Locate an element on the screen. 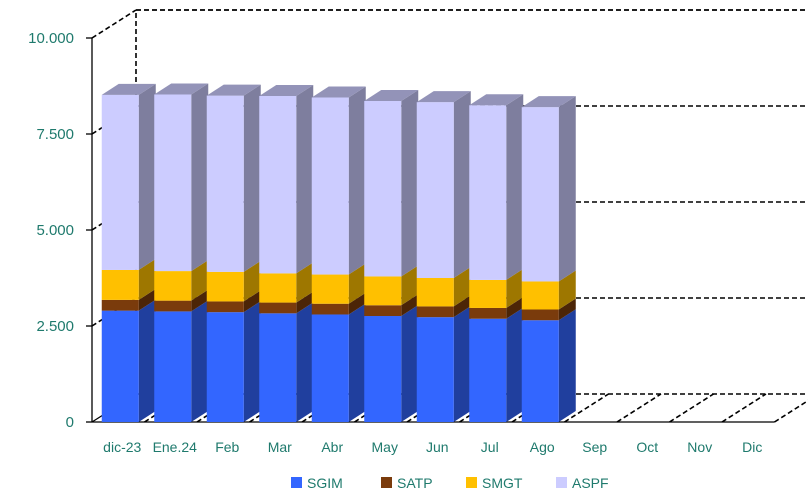 The height and width of the screenshot is (494, 808). gridline-side is located at coordinates (114, 24).